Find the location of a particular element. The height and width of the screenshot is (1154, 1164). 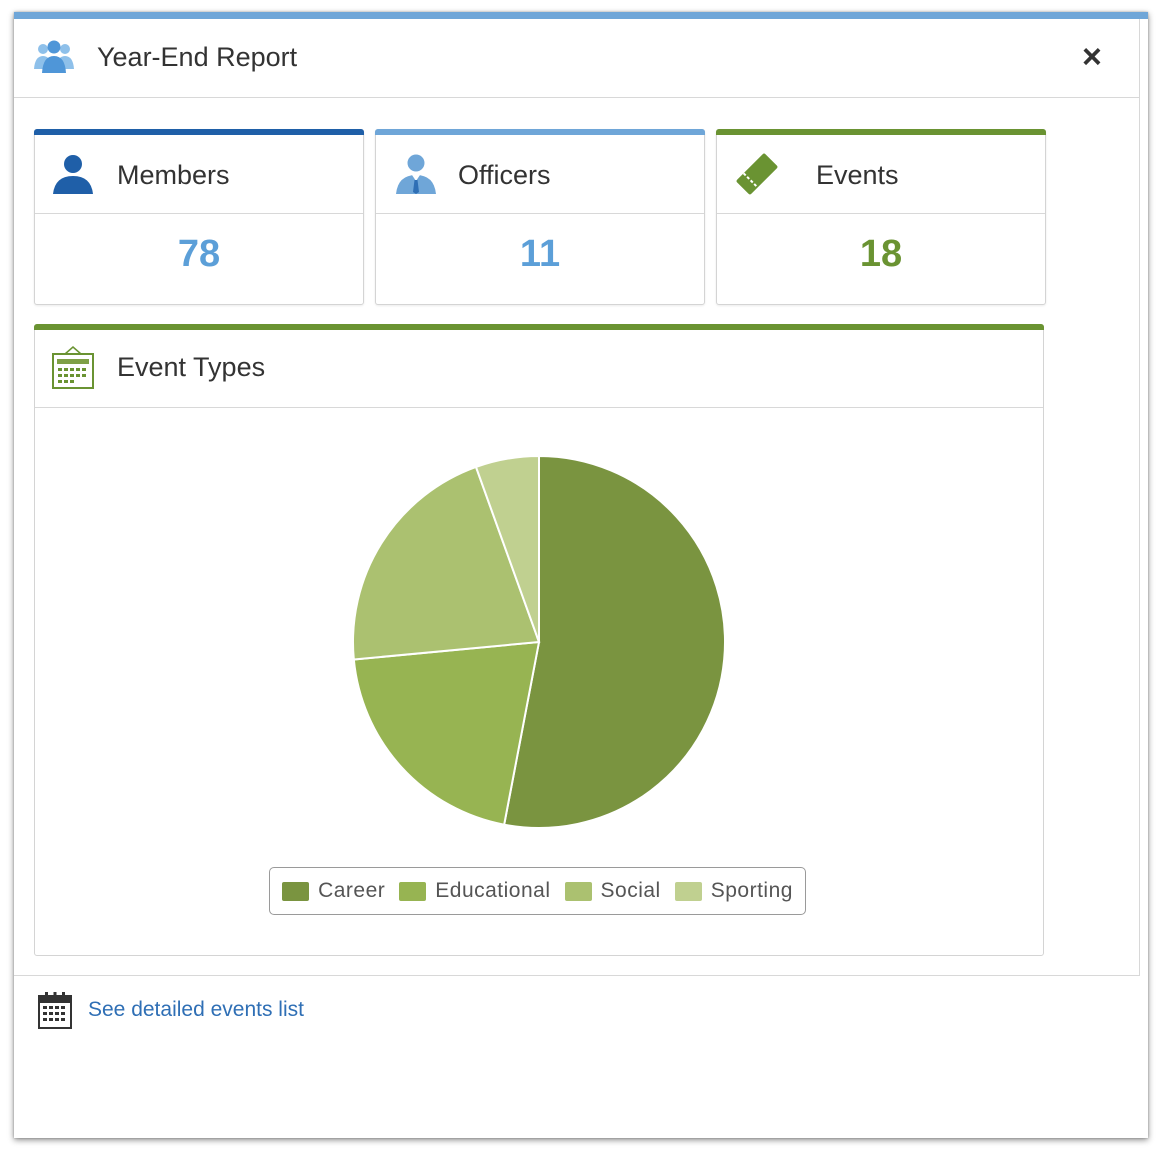

ticket-icon is located at coordinates (757, 174).